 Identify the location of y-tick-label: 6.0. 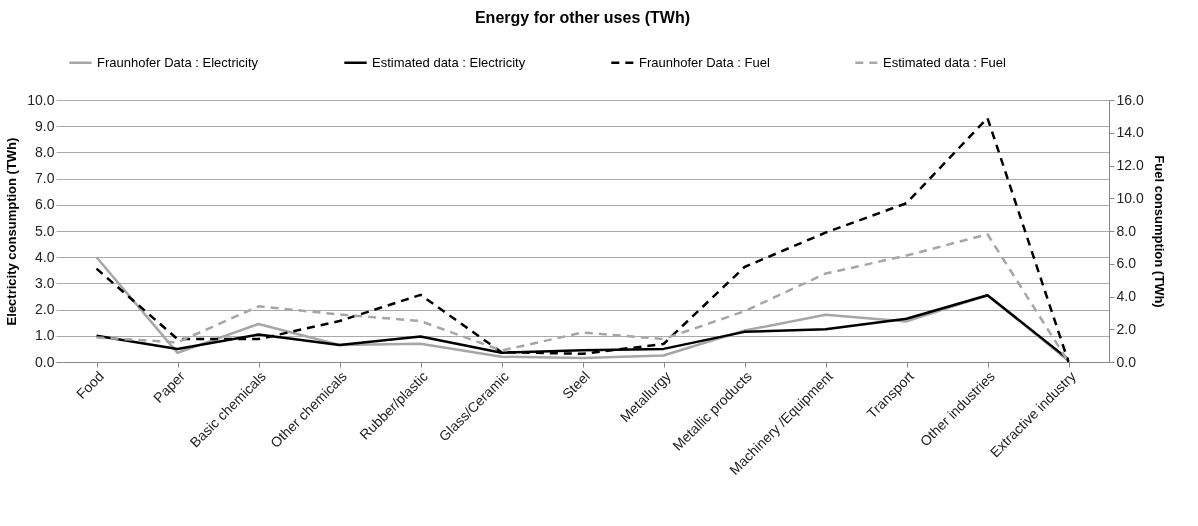
(45, 204).